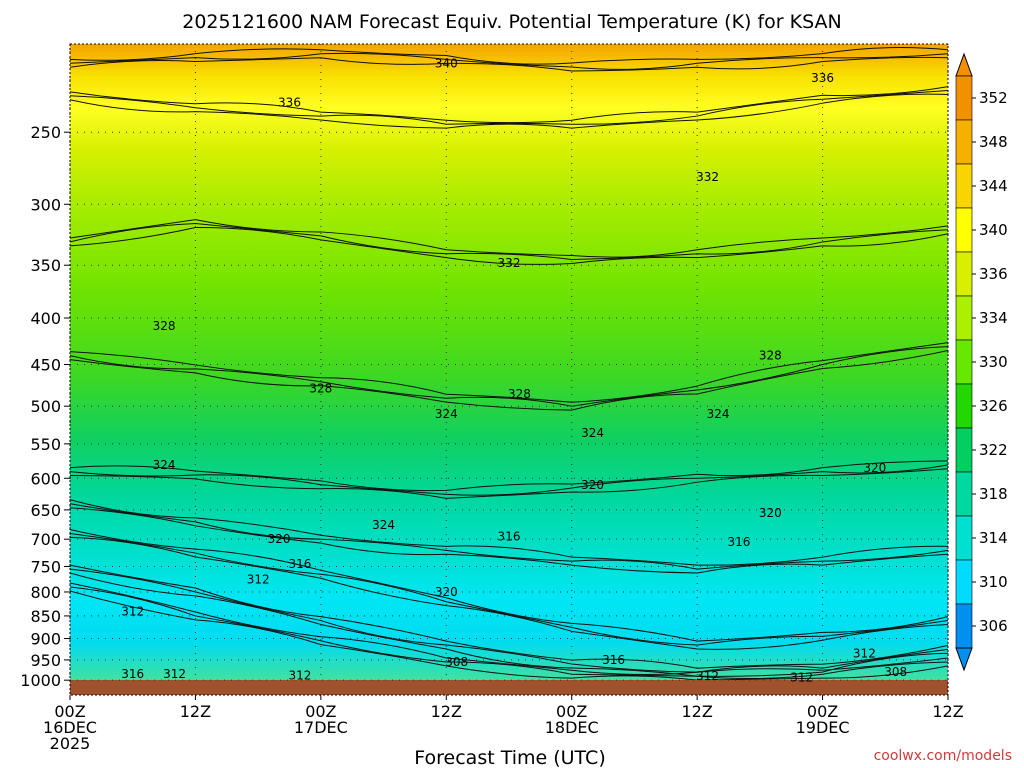  What do you see at coordinates (321, 727) in the screenshot?
I see `x-tick-label-24-1: 17DEC` at bounding box center [321, 727].